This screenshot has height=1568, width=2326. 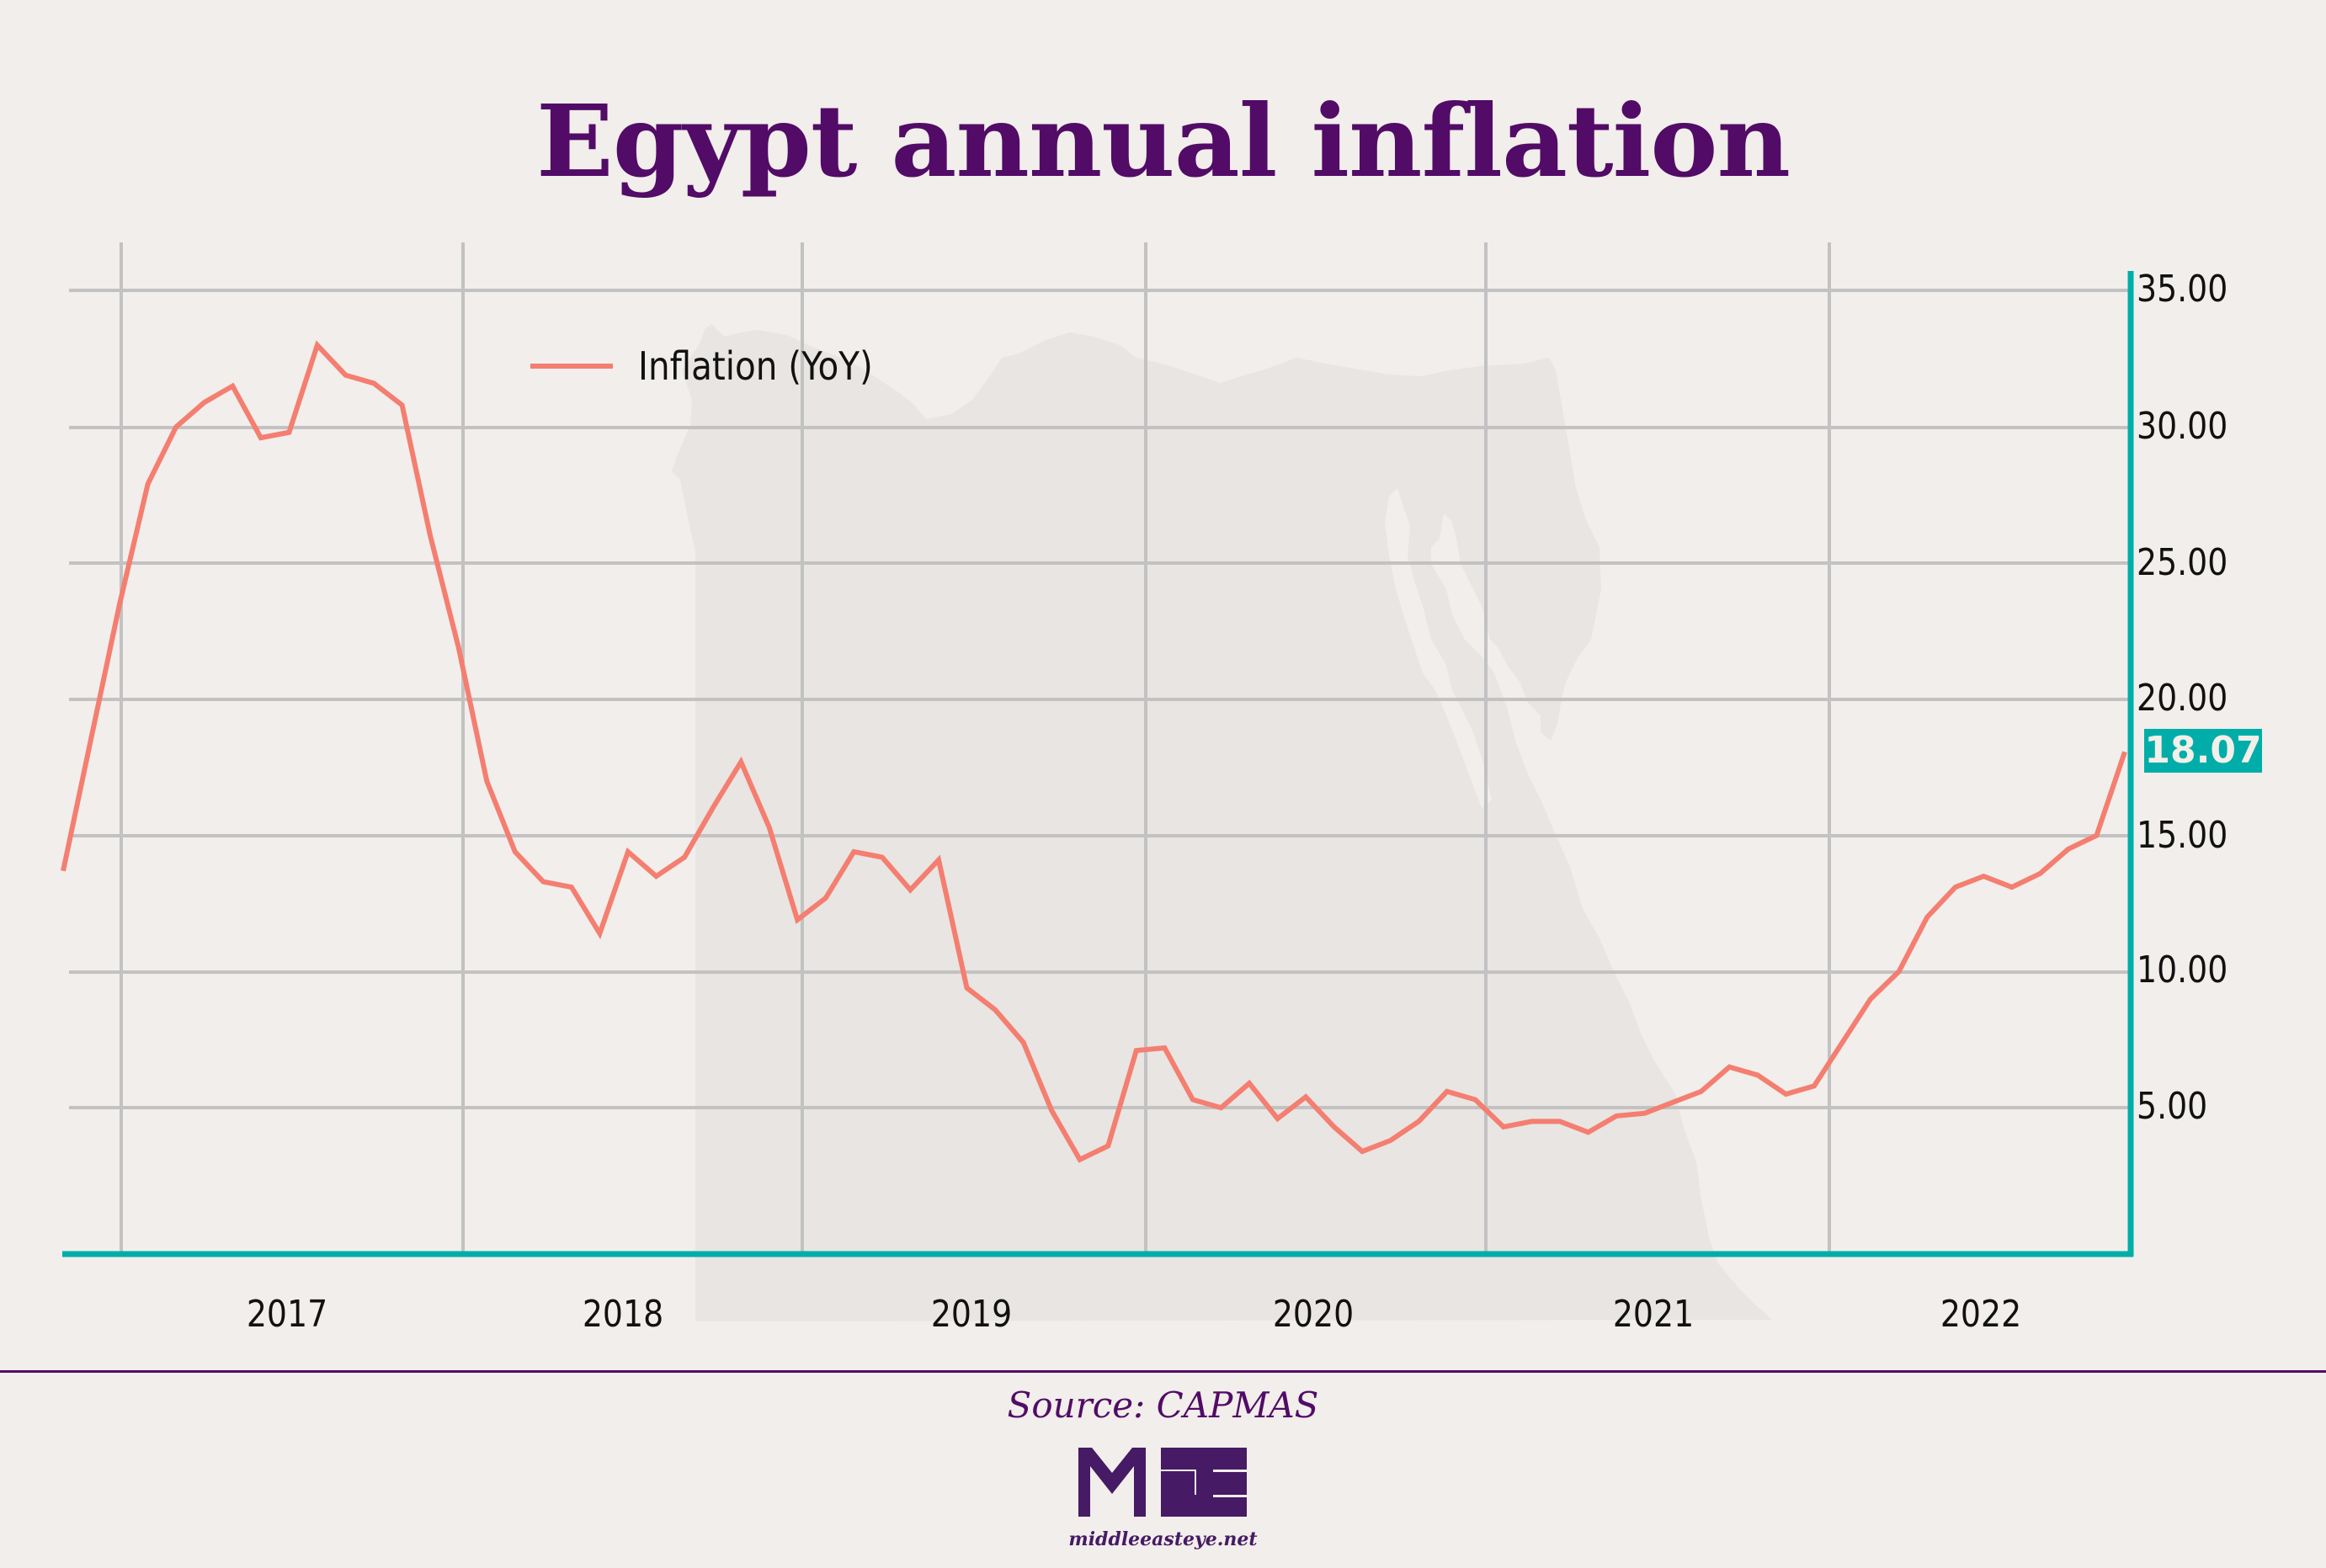 I want to click on legend-line-swatch-icon, so click(x=571, y=366).